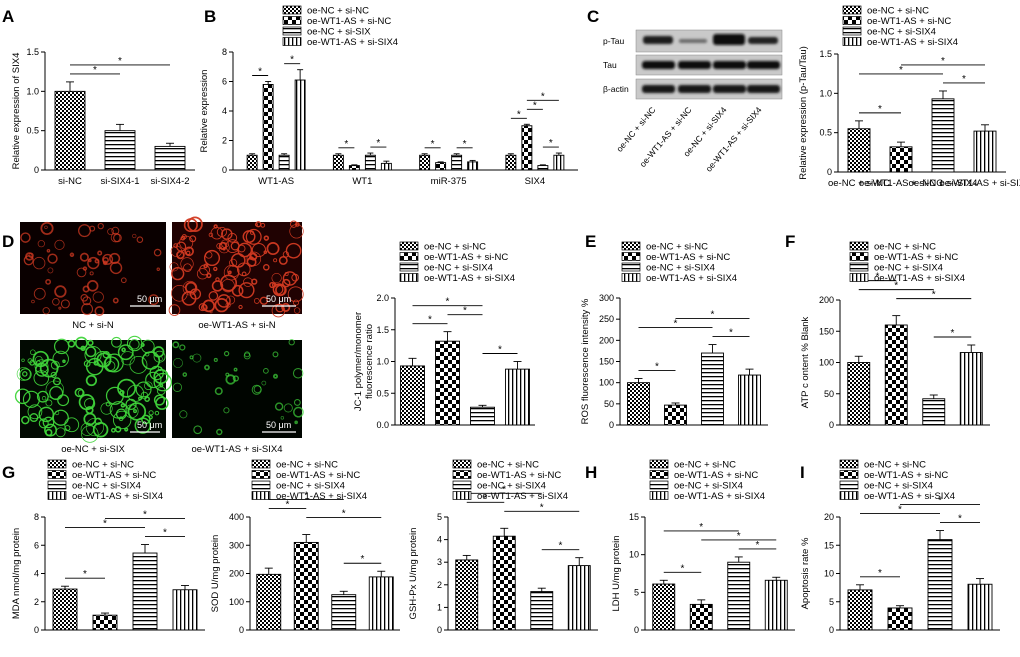 This screenshot has width=1020, height=657. Describe the element at coordinates (413, 574) in the screenshot. I see `y-axis-label: GSH-Px U/mg protein` at that location.